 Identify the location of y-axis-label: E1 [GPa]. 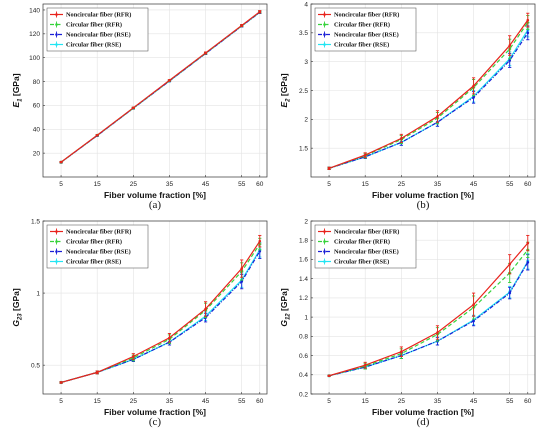
(17, 90).